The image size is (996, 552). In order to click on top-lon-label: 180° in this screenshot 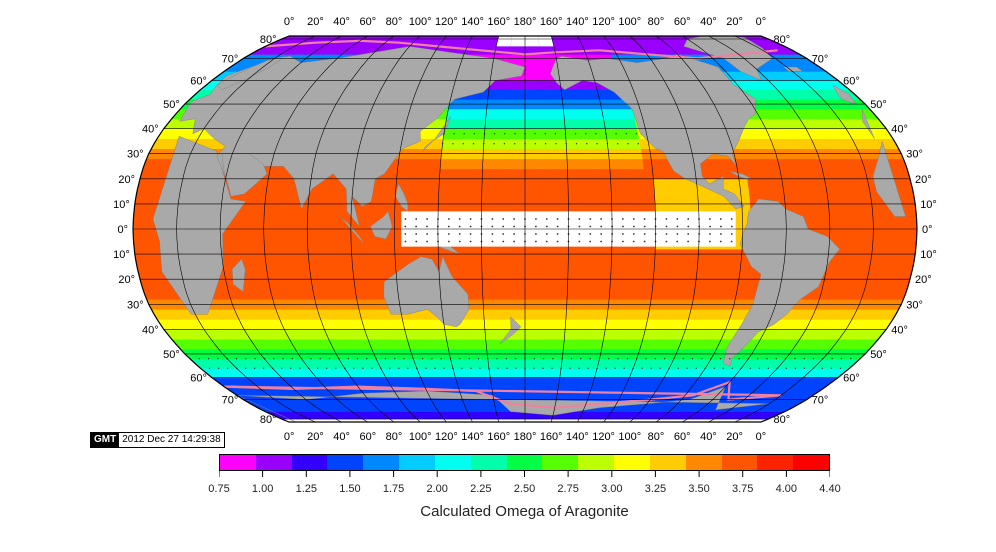, I will do `click(525, 22)`.